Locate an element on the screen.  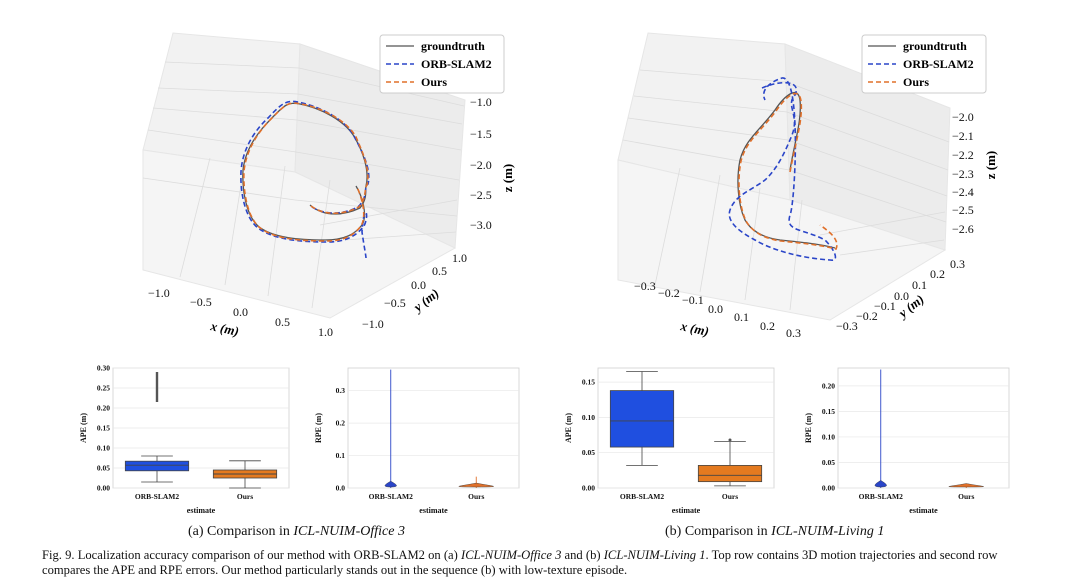
y-tick-label: 0.25 is located at coordinates (103, 388).